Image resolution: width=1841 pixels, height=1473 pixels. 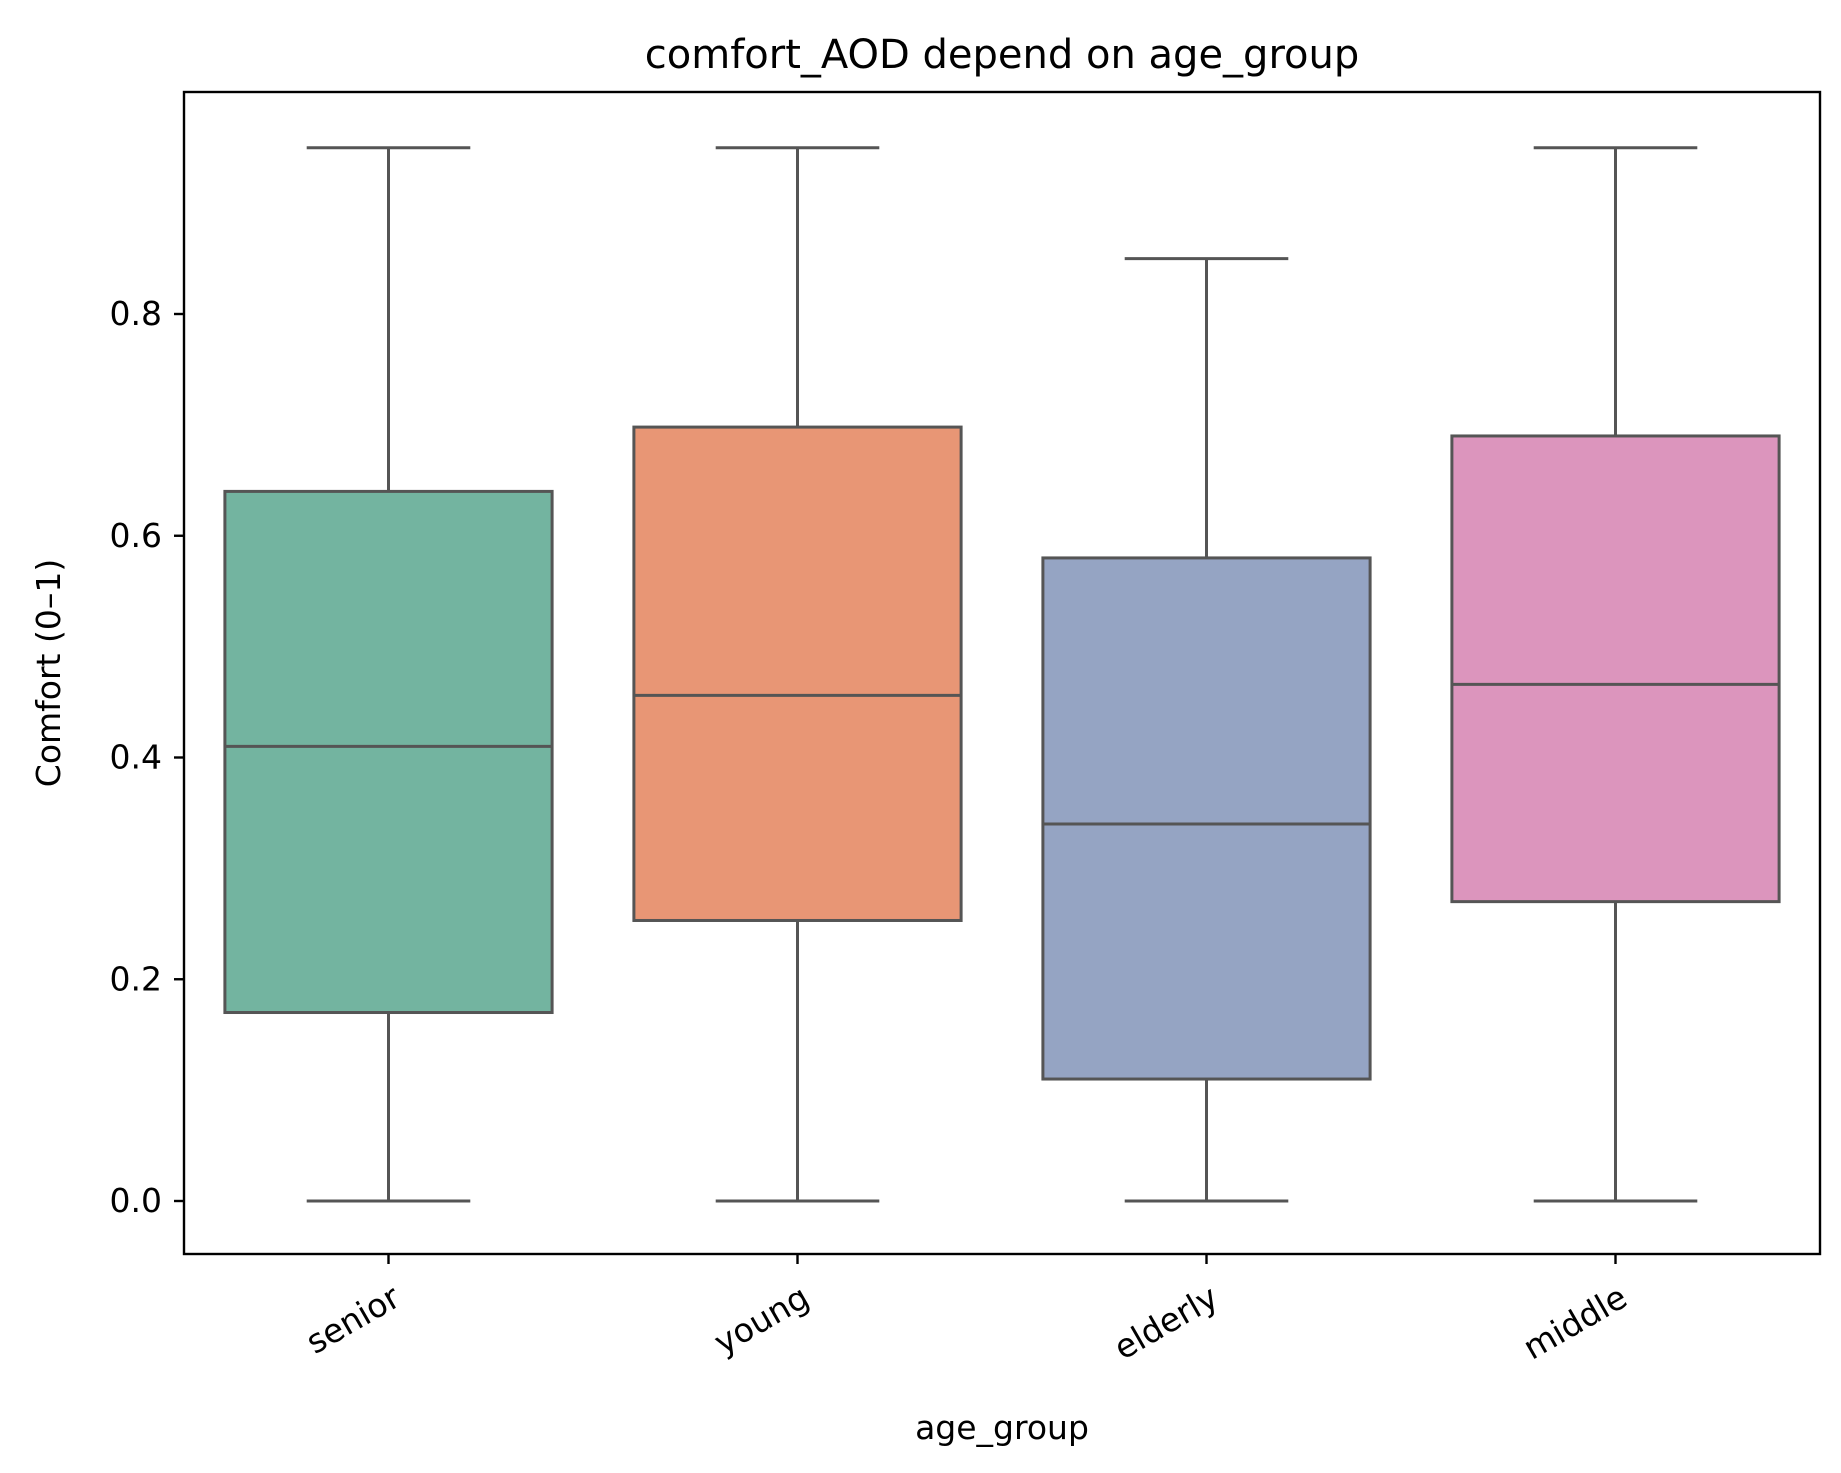 I want to click on y-tick-label: 0.2, so click(x=136, y=978).